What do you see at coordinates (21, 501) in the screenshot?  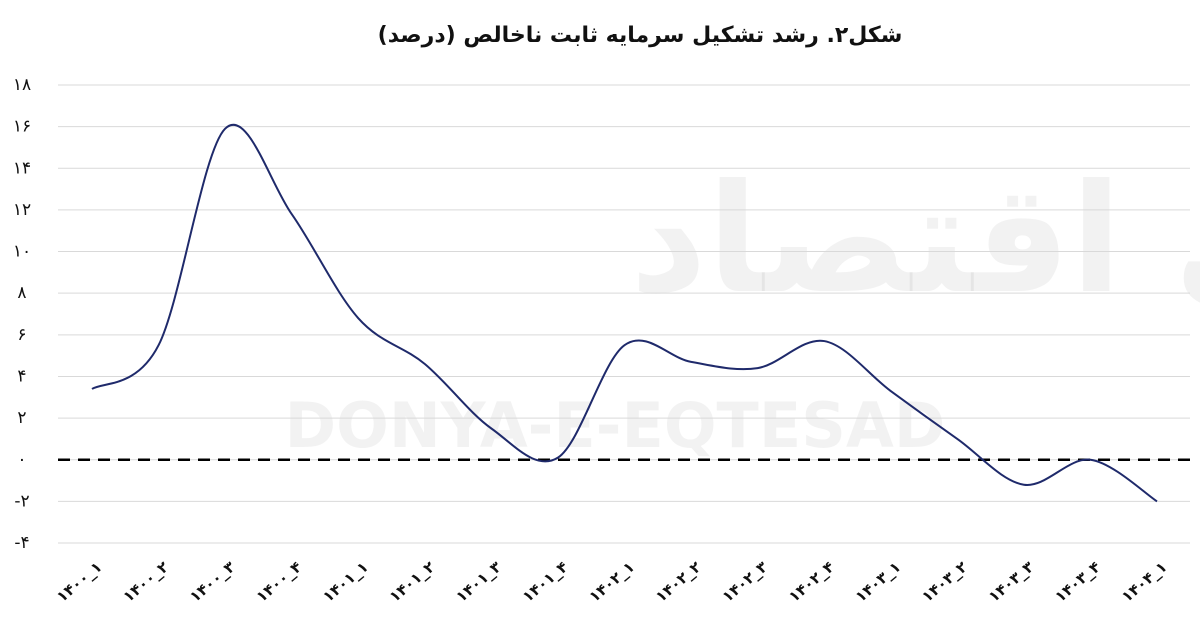 I see `y-tick-label: -۲` at bounding box center [21, 501].